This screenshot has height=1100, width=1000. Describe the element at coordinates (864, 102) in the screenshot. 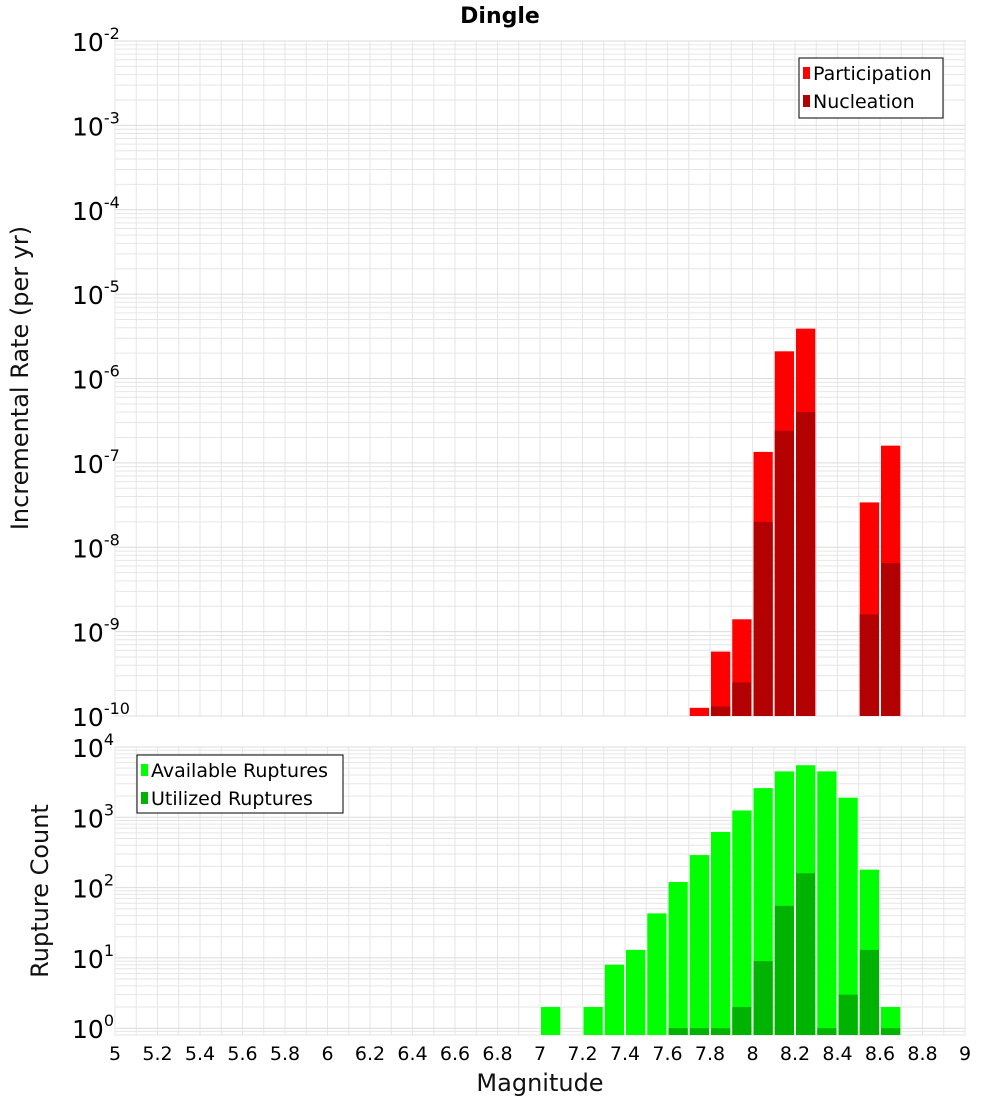

I see `legend-label-nucleation: Nucleation` at that location.